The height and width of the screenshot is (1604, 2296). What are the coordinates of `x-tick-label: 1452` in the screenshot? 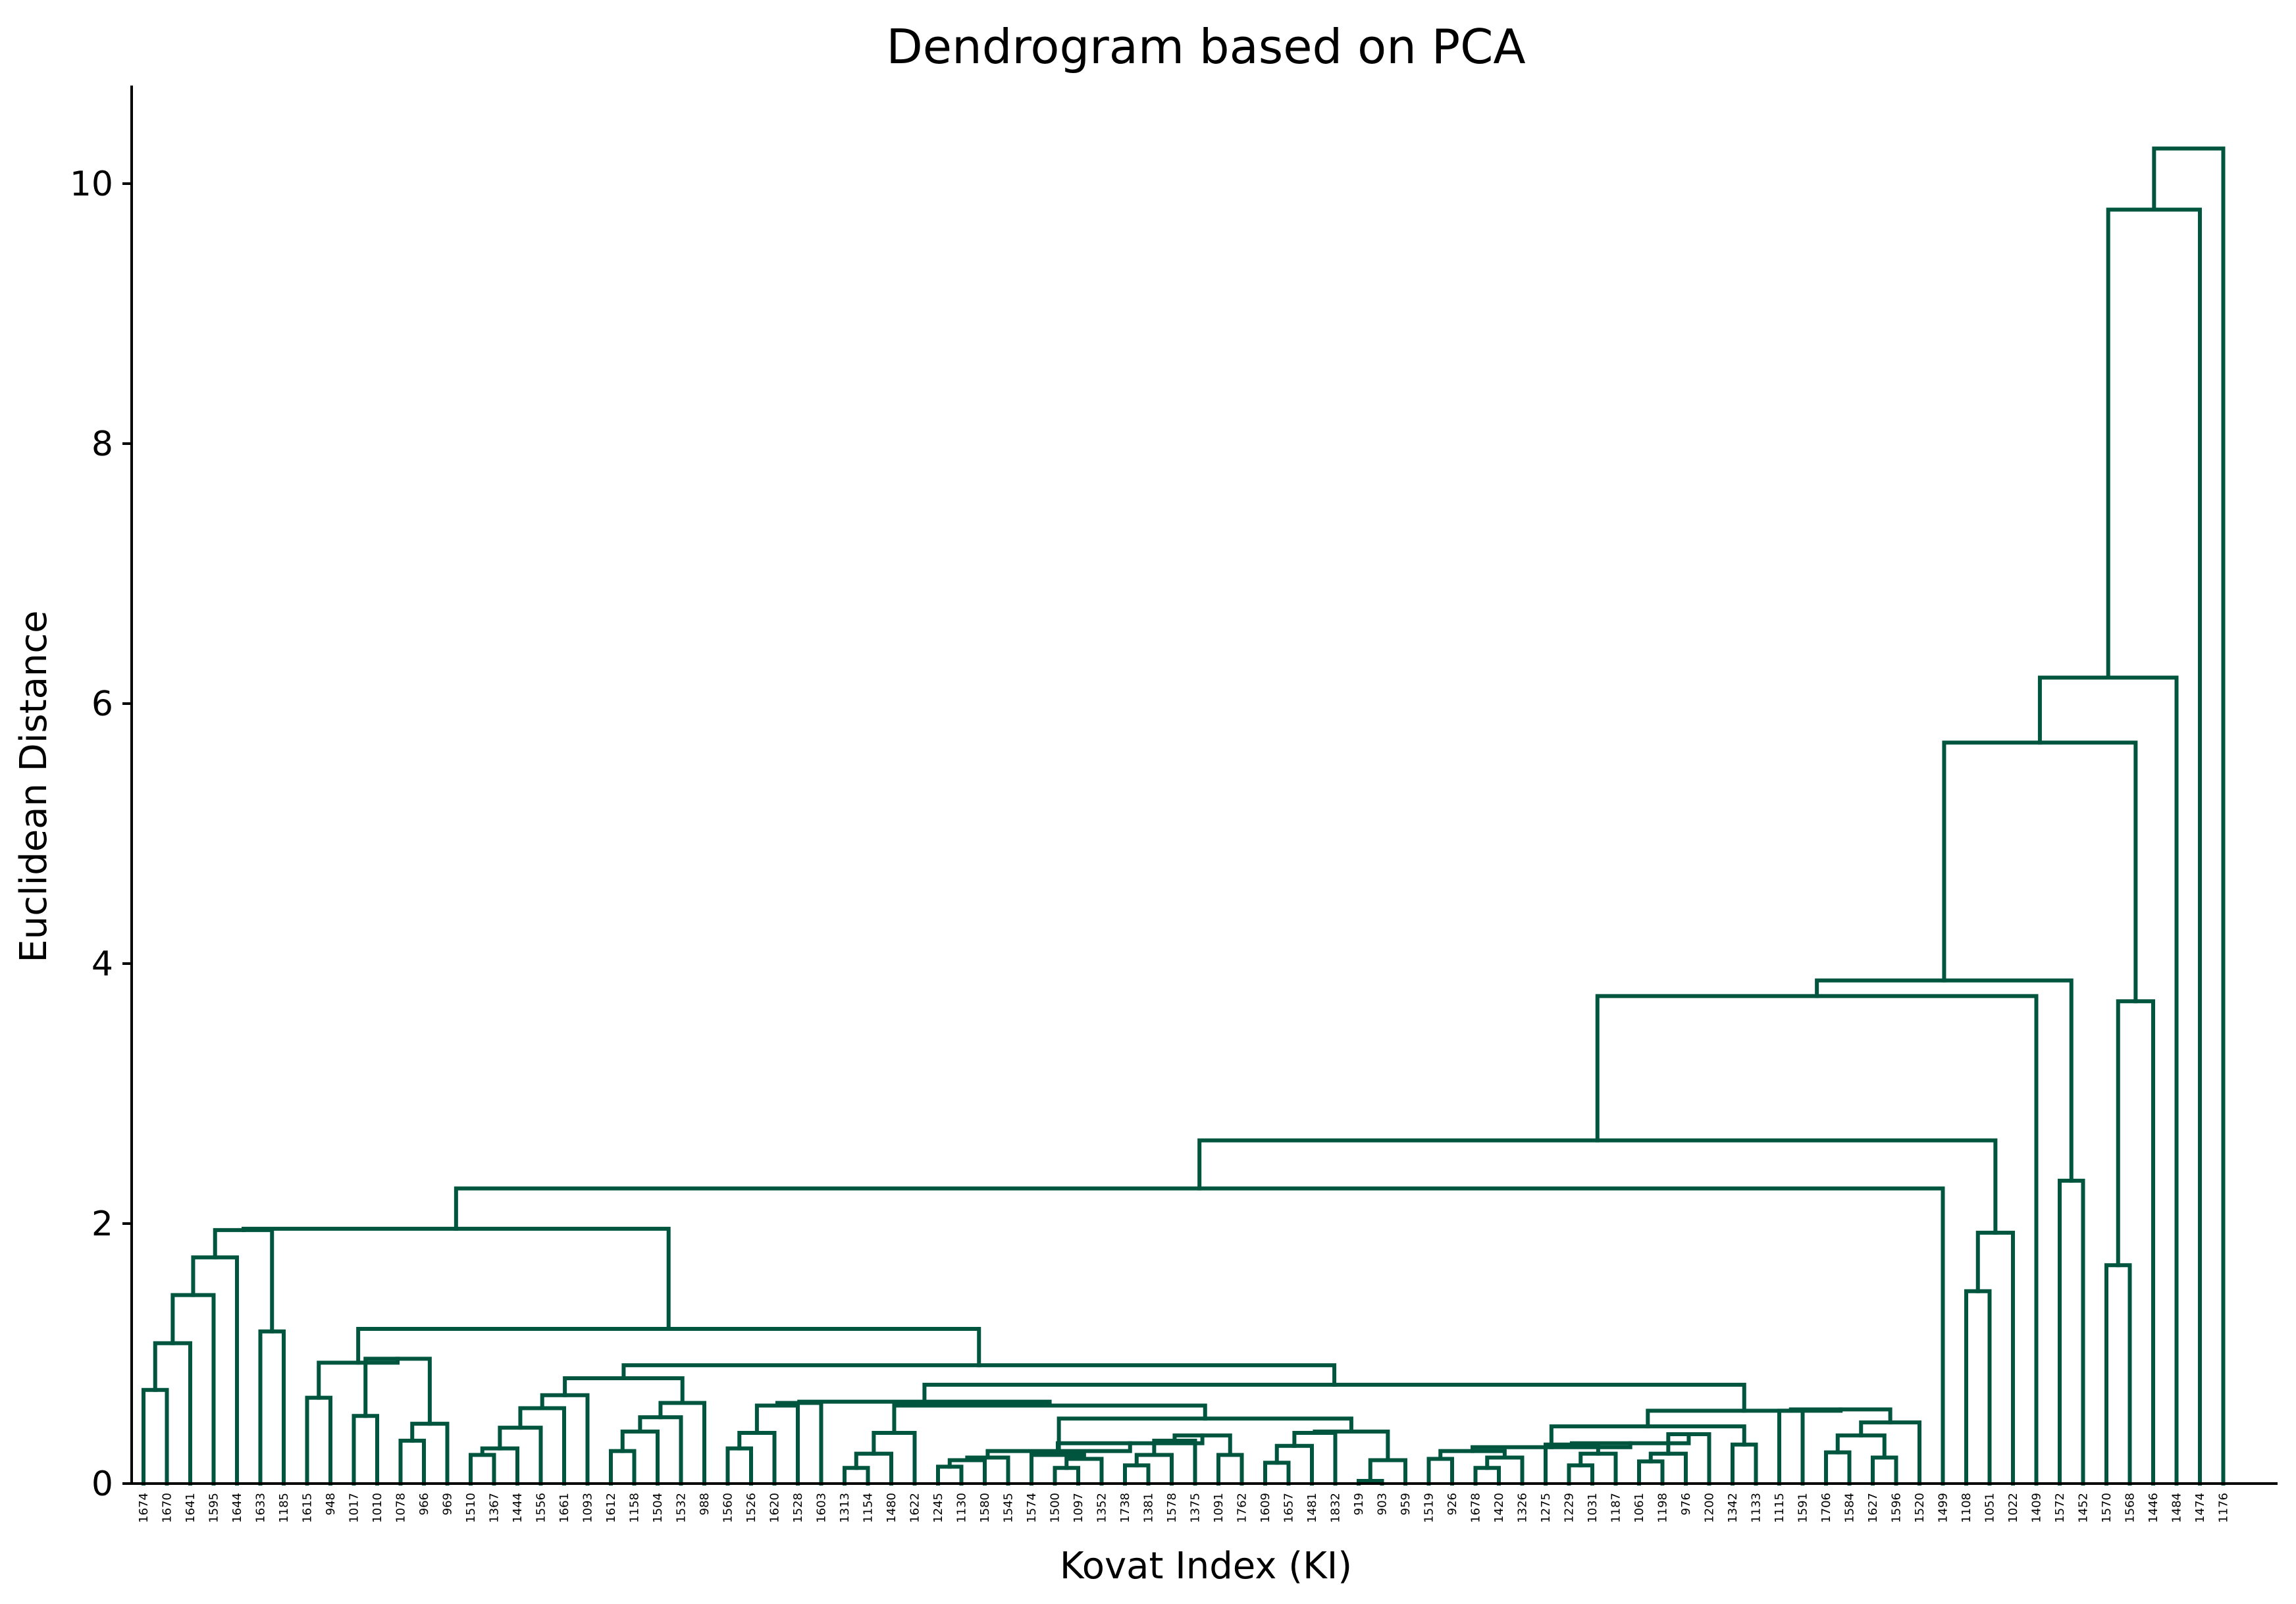 It's located at (2084, 1508).